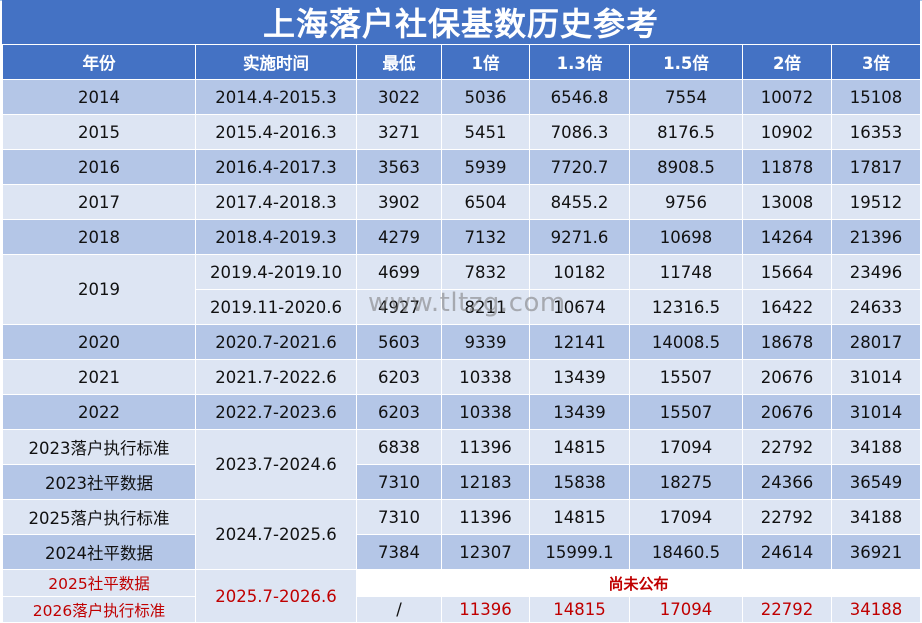 The image size is (922, 623). What do you see at coordinates (276, 272) in the screenshot?
I see `period-cell: 2019.4-2019.10` at bounding box center [276, 272].